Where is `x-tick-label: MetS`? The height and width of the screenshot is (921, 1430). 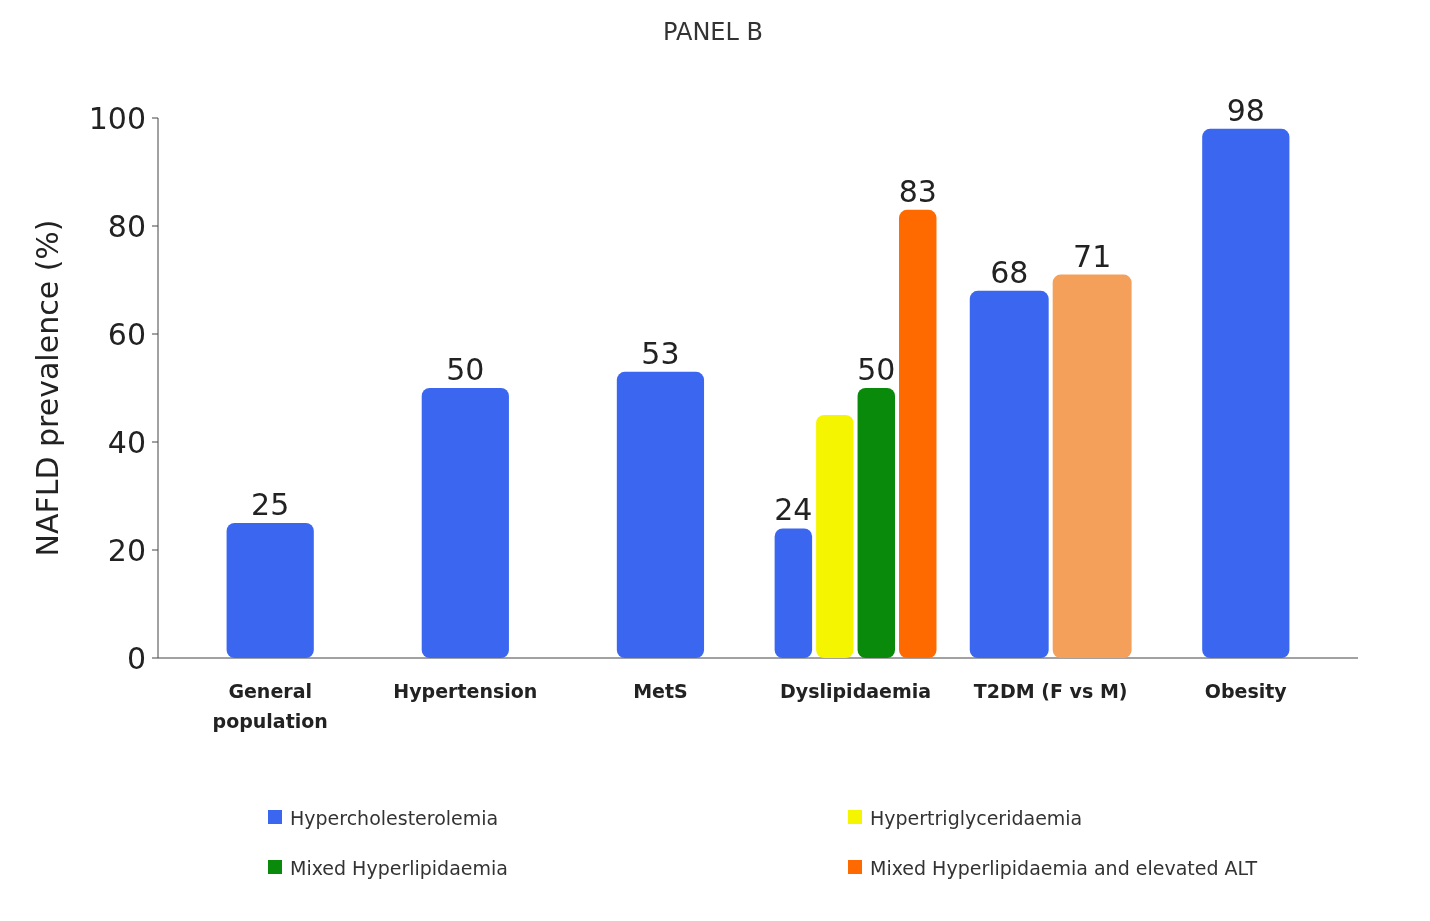 x-tick-label: MetS is located at coordinates (660, 691).